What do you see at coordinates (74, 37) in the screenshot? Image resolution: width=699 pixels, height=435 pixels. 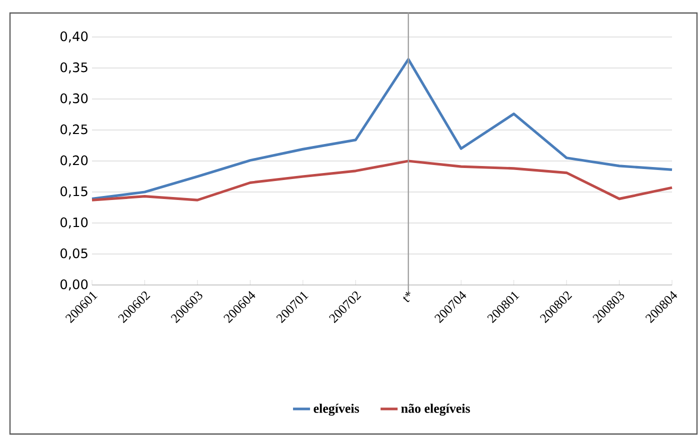 I see `y-tick-label: 0,40` at bounding box center [74, 37].